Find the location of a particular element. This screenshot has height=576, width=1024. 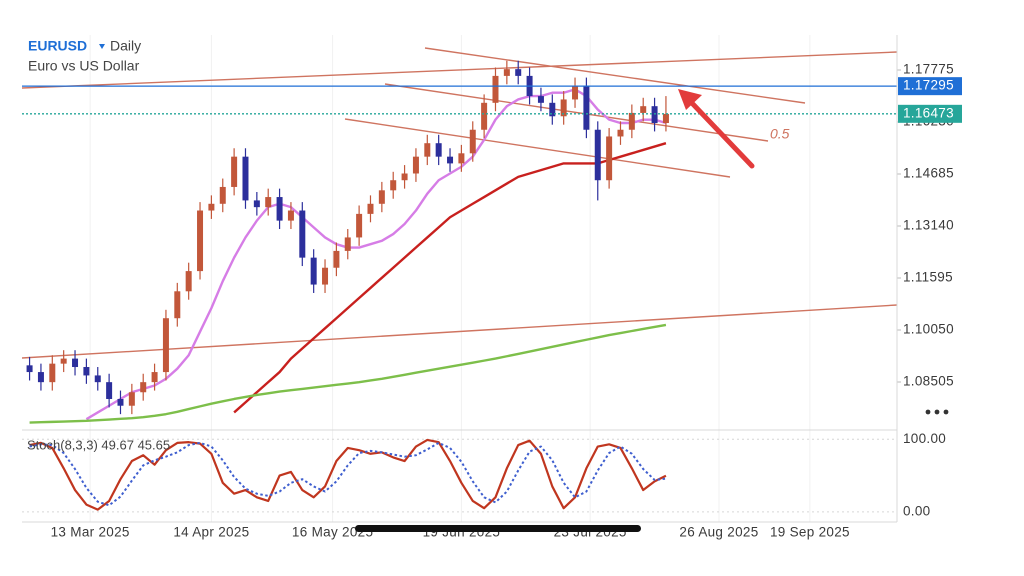

stochastic-line is located at coordinates (348, 474).